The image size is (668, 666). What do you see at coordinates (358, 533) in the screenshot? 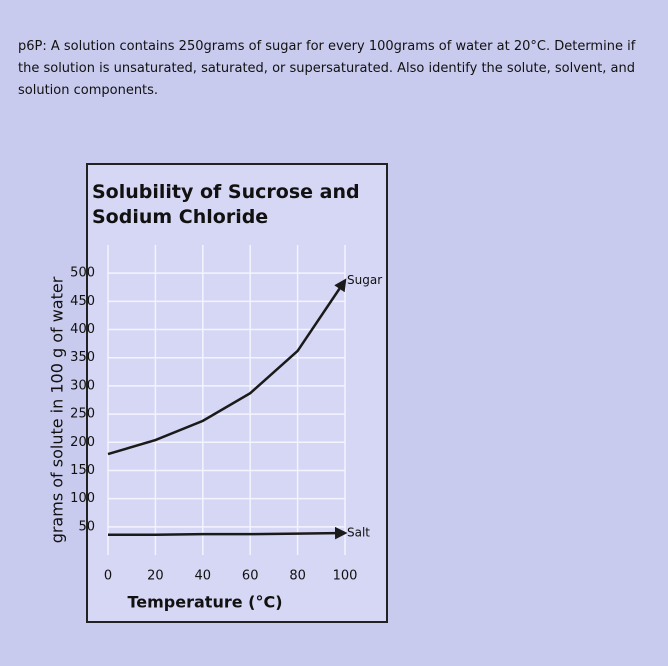
I see `series-label: Salt` at bounding box center [358, 533].